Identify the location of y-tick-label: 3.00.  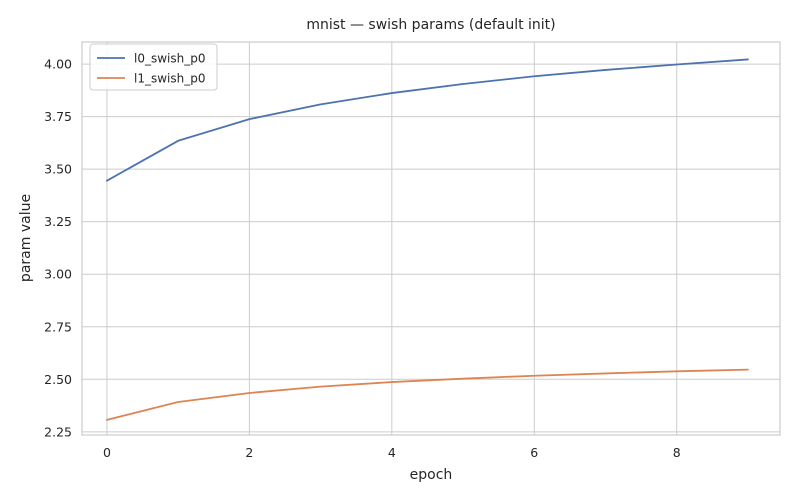
(58, 274).